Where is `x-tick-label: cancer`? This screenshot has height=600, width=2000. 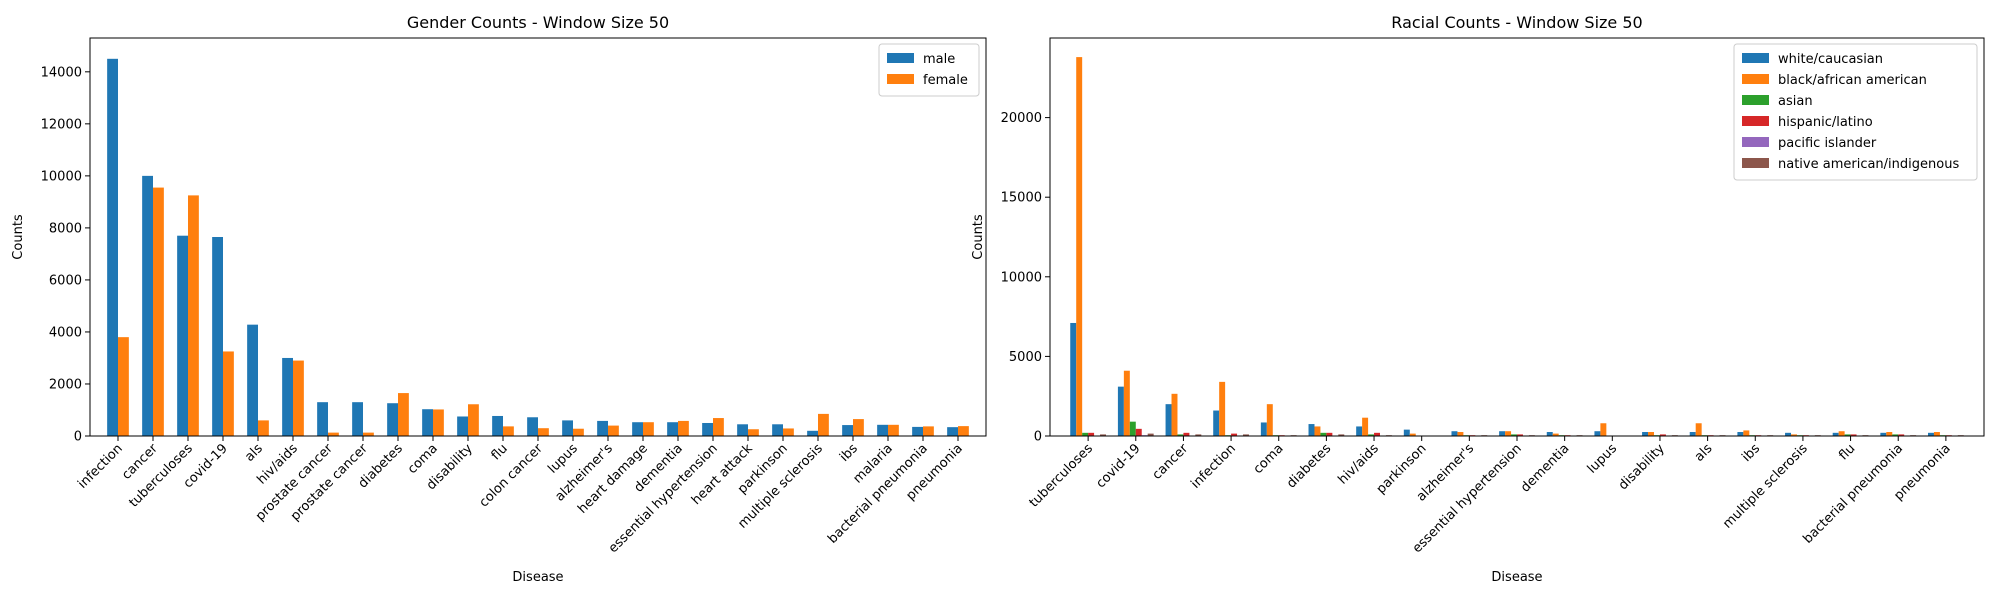 x-tick-label: cancer is located at coordinates (1171, 462).